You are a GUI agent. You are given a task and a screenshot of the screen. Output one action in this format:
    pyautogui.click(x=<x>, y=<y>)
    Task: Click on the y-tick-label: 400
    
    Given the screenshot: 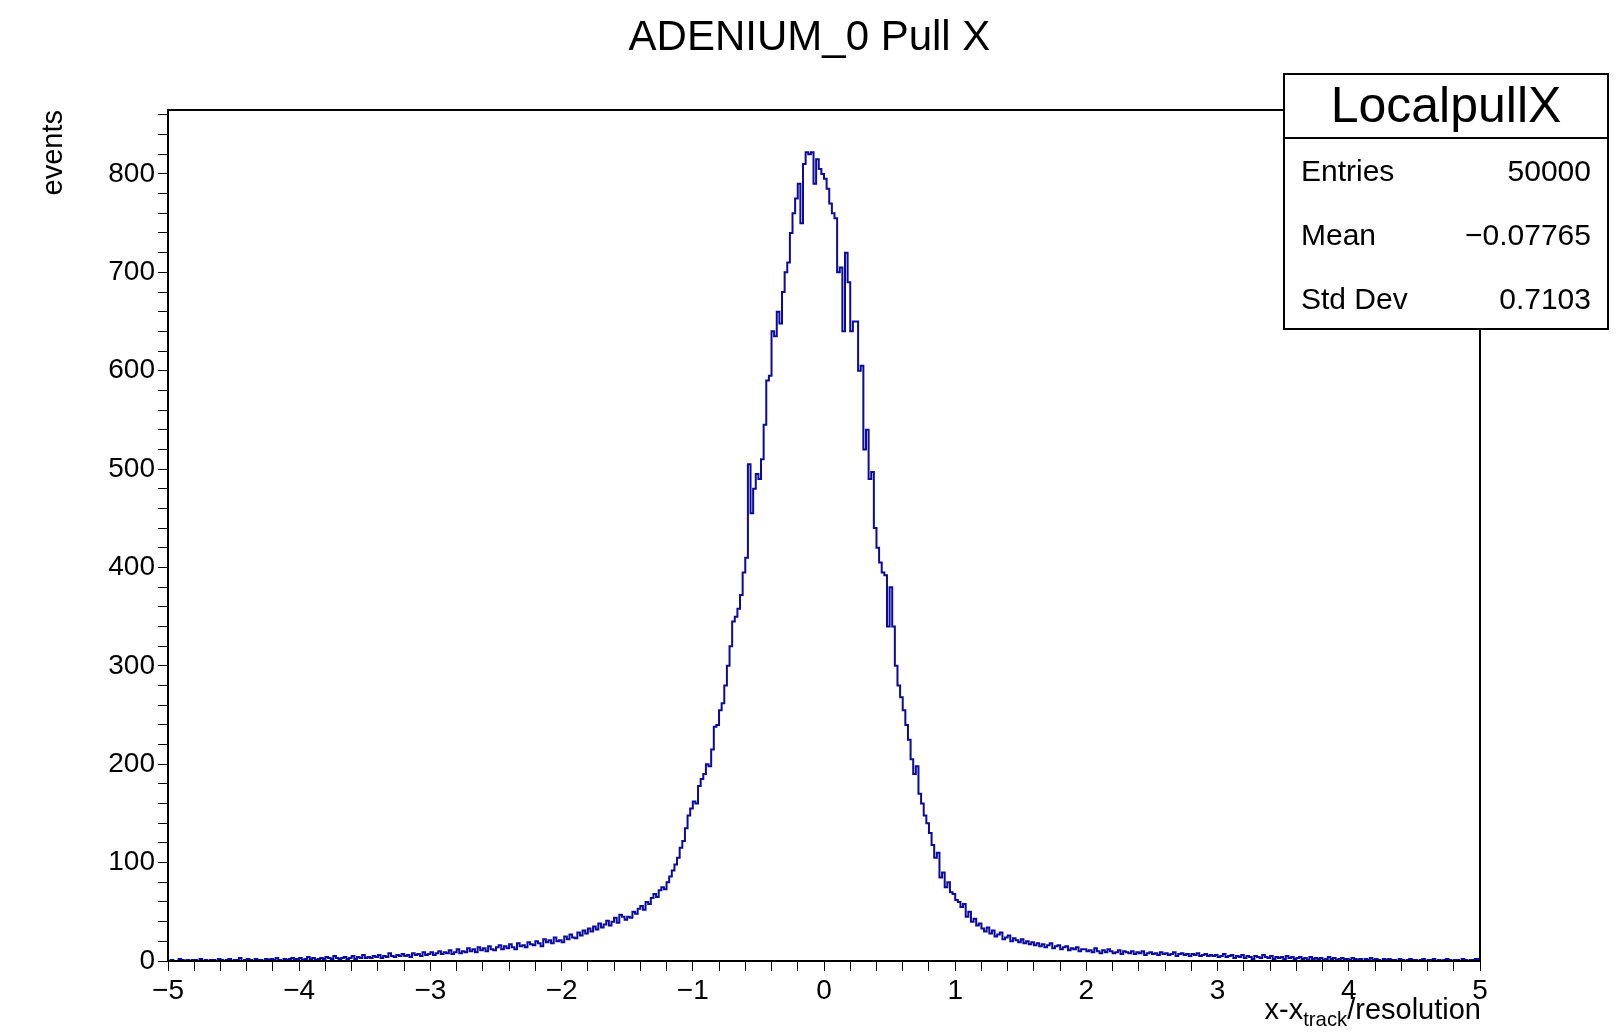 What is the action you would take?
    pyautogui.click(x=131, y=566)
    